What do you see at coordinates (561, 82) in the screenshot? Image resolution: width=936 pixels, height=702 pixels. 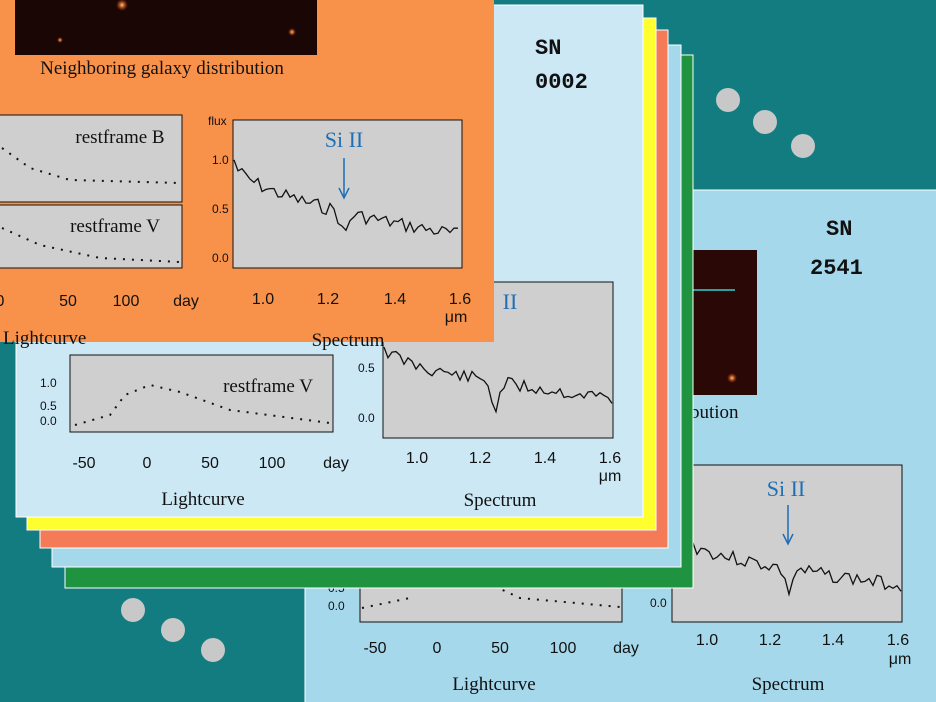 I see `card-title: 0002` at bounding box center [561, 82].